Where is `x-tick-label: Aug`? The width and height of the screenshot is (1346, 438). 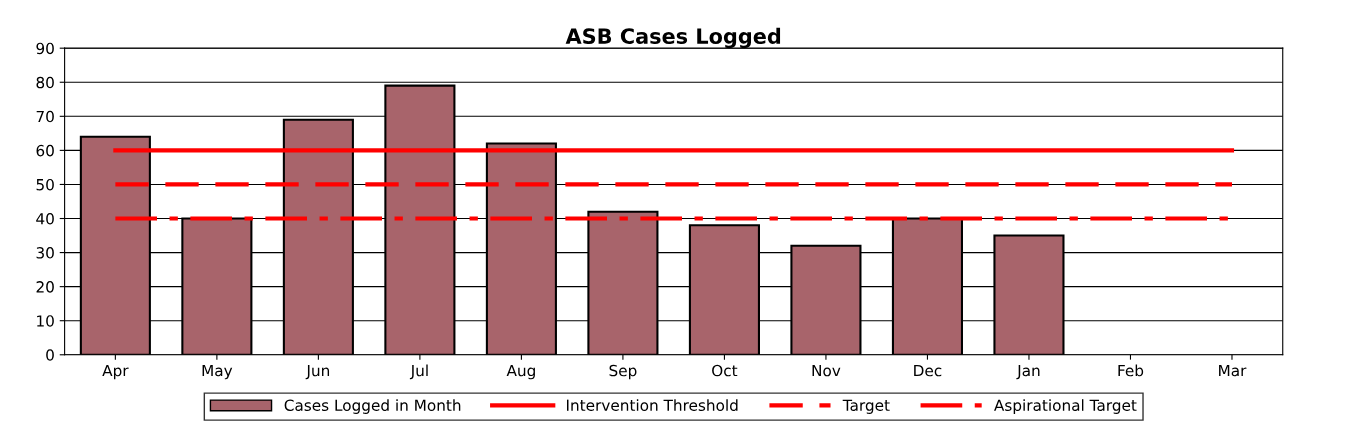 x-tick-label: Aug is located at coordinates (520, 372).